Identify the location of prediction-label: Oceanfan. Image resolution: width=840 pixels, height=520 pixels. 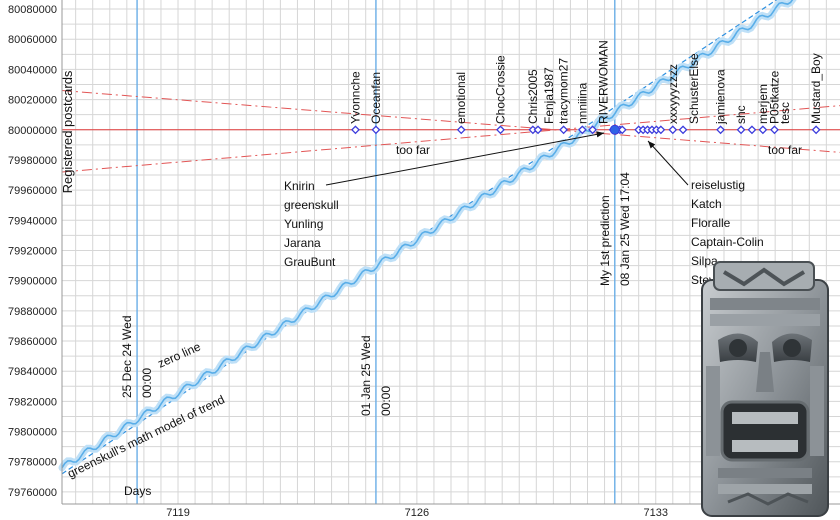
(376, 98).